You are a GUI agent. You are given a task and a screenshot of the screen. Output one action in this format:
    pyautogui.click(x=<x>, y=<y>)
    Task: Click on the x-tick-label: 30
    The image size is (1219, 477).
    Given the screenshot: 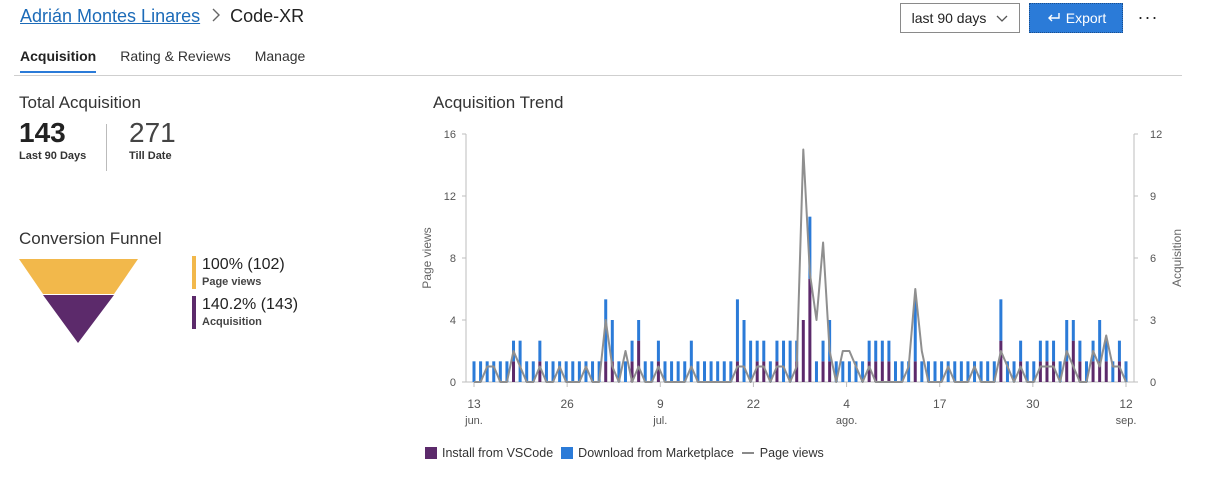 What is the action you would take?
    pyautogui.click(x=1033, y=404)
    